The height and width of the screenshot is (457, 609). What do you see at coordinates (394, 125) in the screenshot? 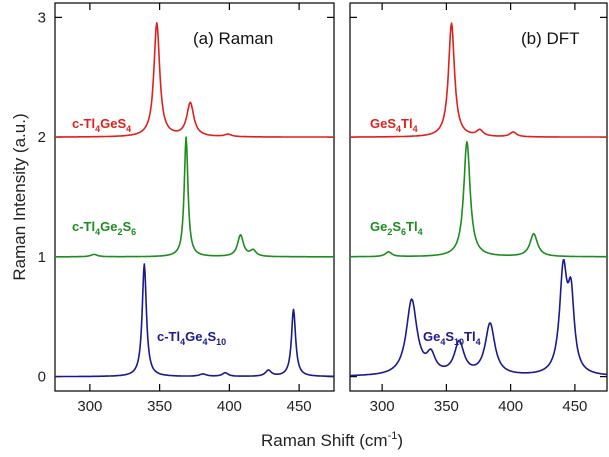
I see `series-label: GeS4Tl4` at bounding box center [394, 125].